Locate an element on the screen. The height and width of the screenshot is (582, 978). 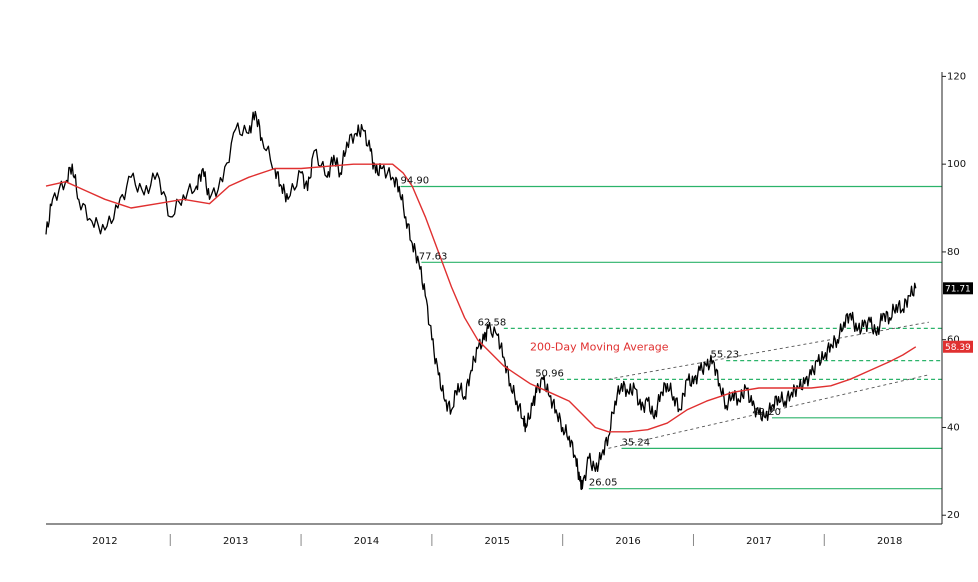
y-tick-label-2: 60 is located at coordinates (953, 340).